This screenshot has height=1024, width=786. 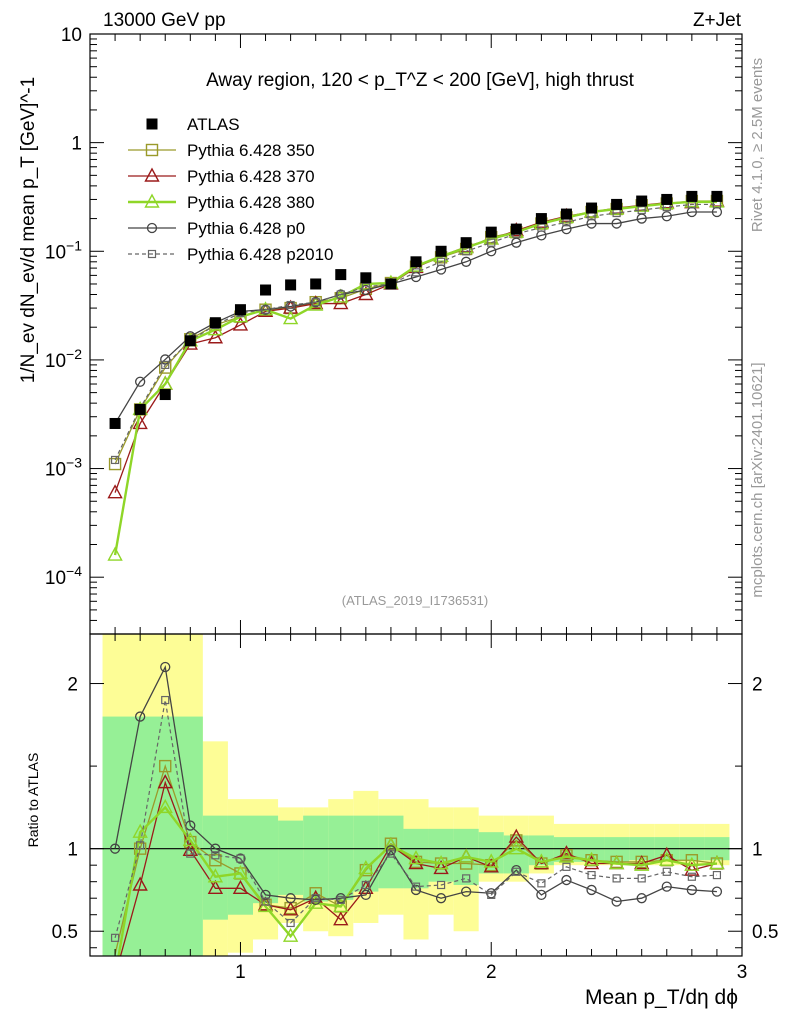 I want to click on mcplots-label: mcplots.cern.ch [arXiv:2401.10621], so click(x=757, y=479).